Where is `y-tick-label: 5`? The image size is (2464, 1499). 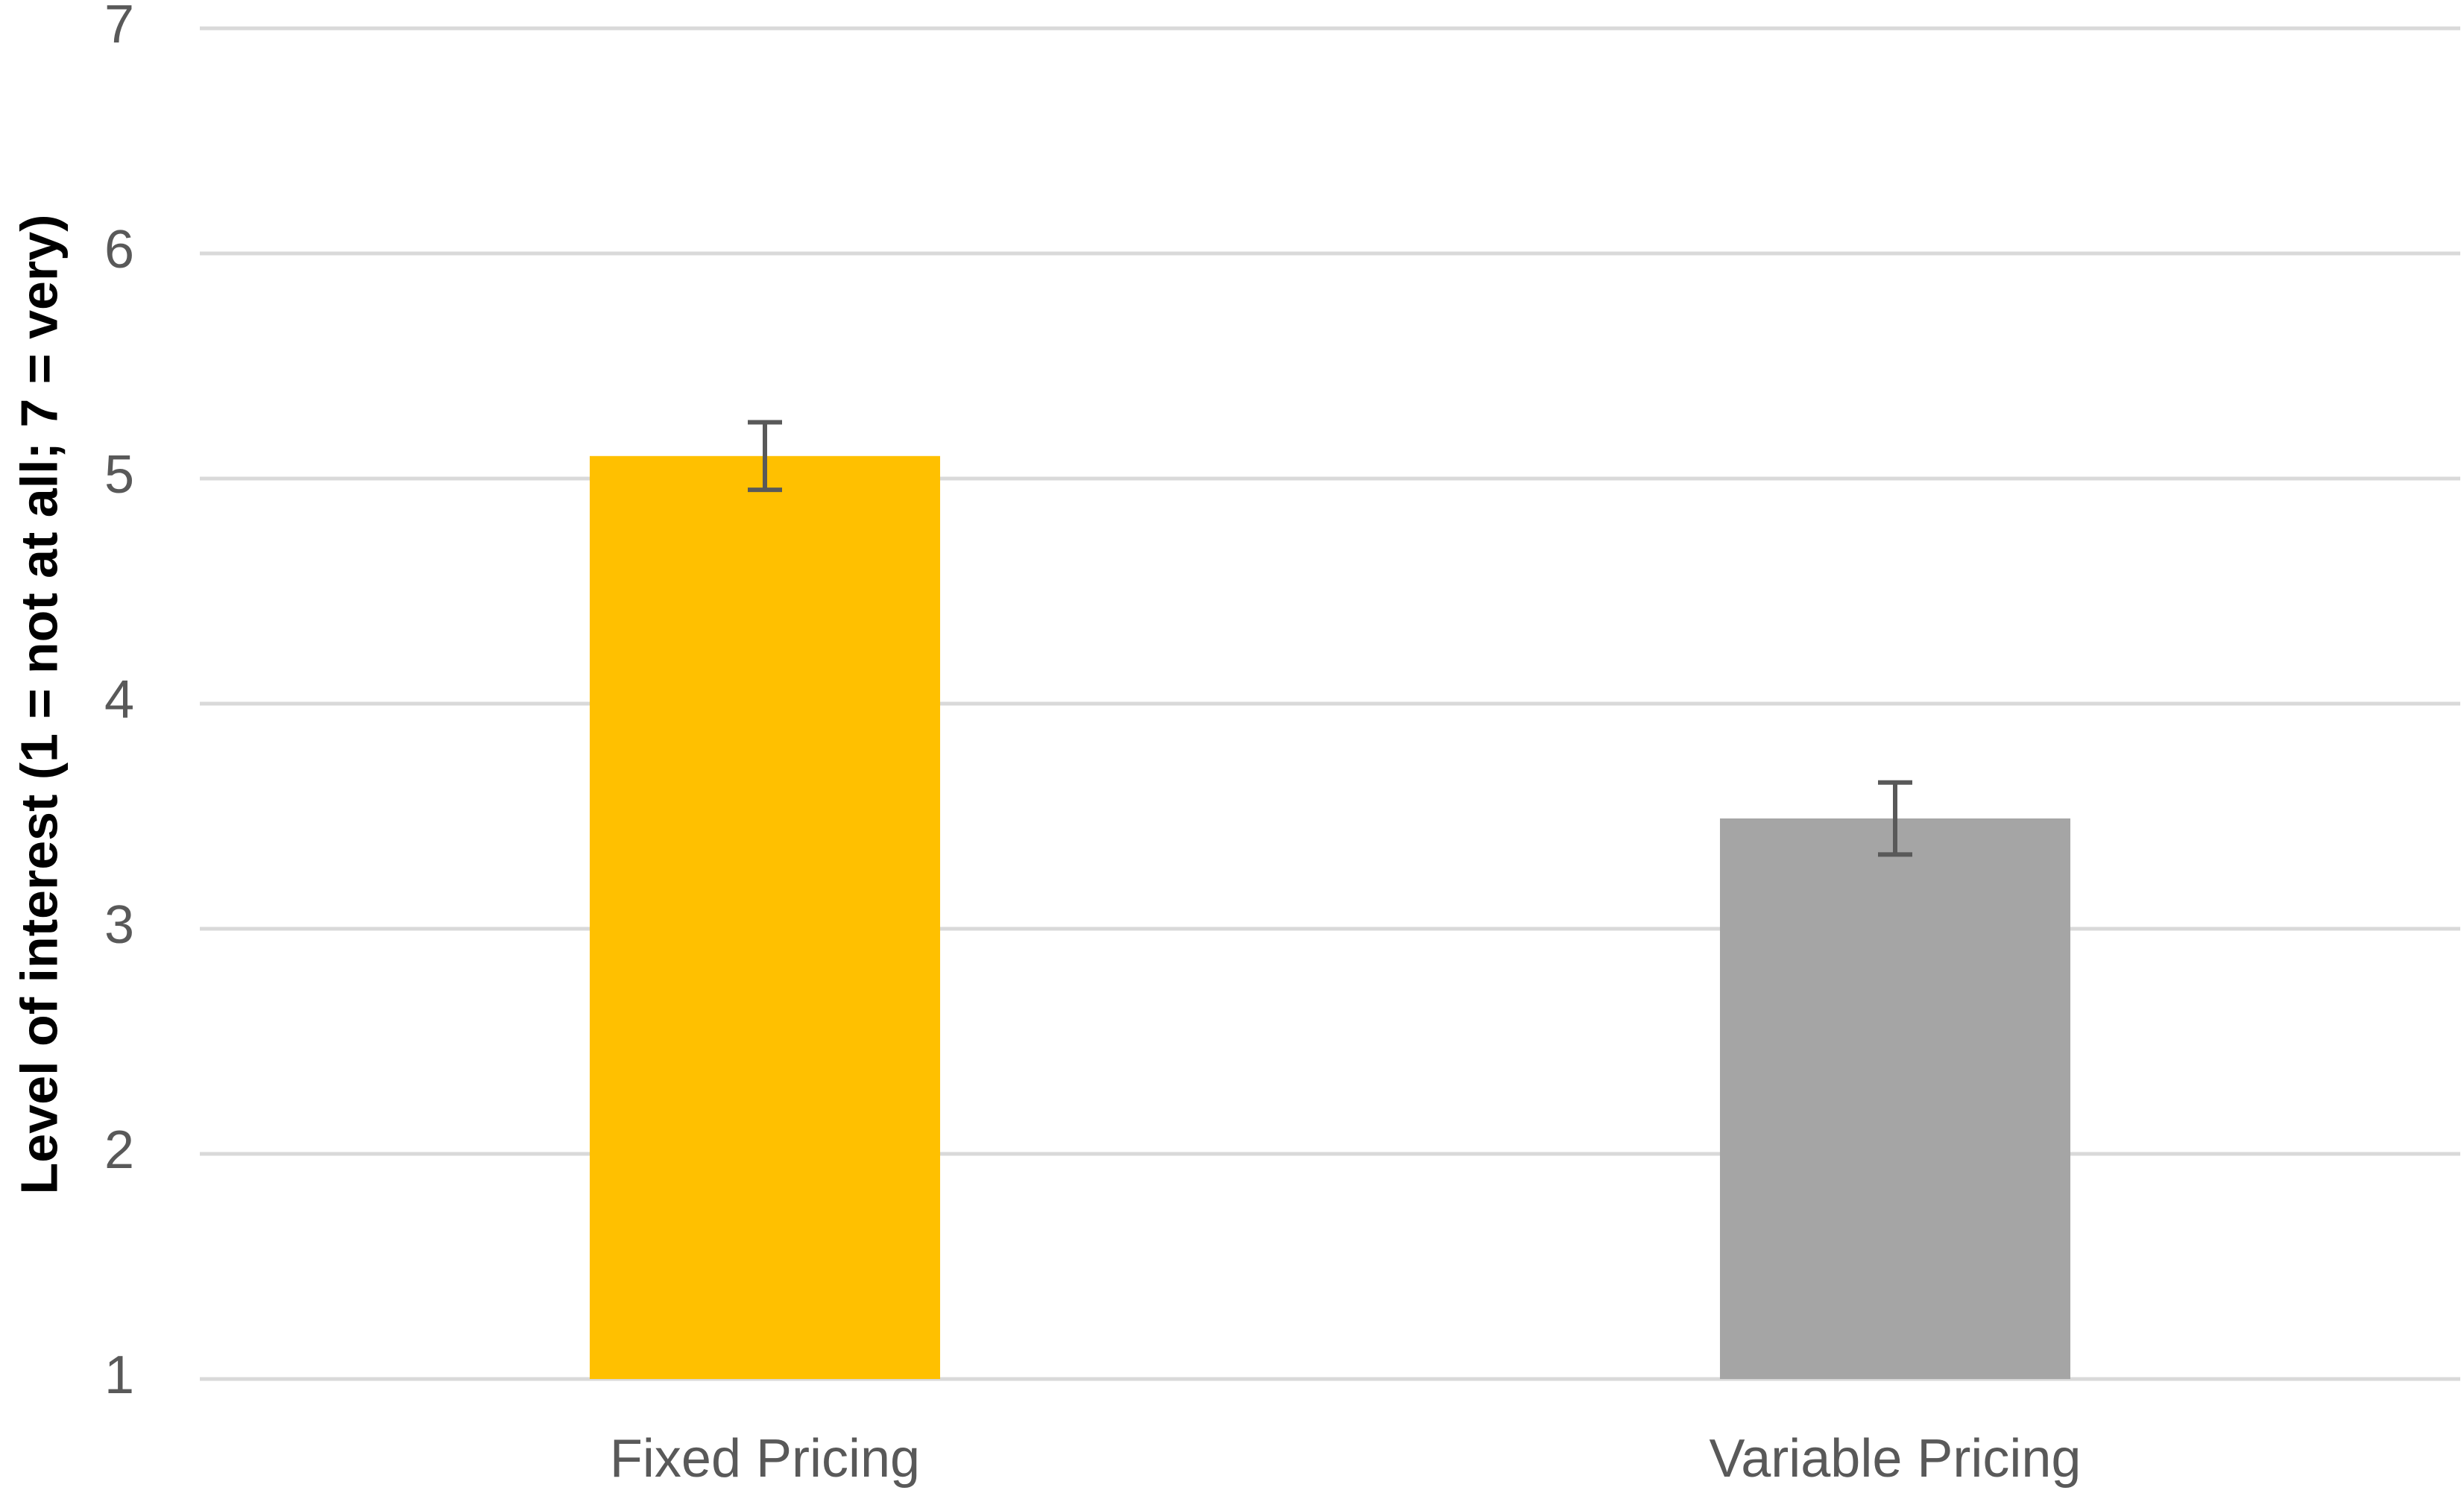 y-tick-label: 5 is located at coordinates (119, 475).